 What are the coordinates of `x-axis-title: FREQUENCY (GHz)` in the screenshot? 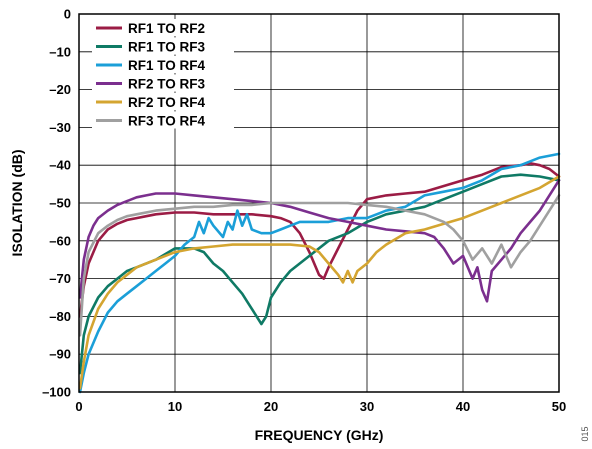 It's located at (319, 435).